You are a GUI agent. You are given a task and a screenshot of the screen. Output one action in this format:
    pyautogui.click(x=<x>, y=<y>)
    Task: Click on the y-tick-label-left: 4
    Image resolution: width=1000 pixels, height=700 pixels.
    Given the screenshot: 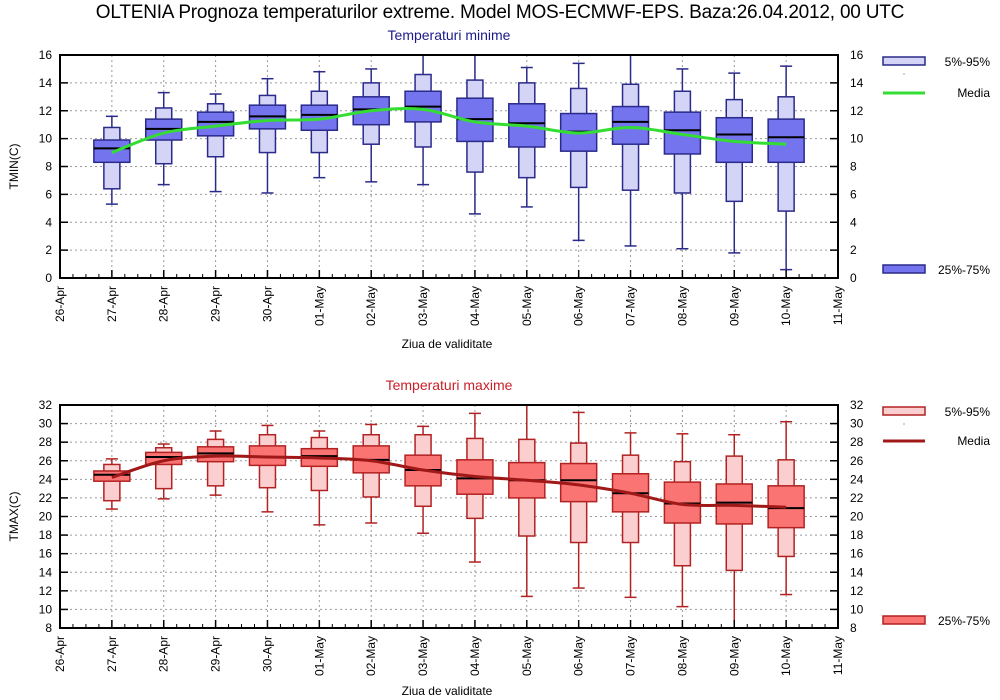 What is the action you would take?
    pyautogui.click(x=48, y=222)
    